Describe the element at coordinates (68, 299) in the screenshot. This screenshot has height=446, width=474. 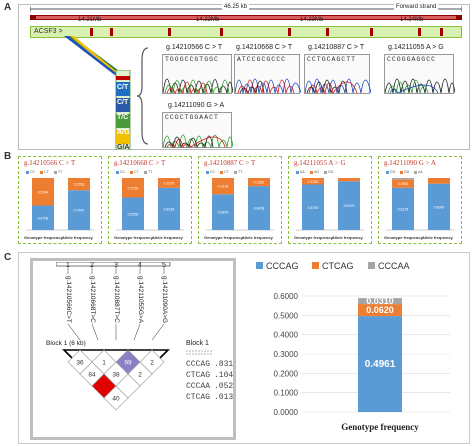
I see `snp-label-1: g.14210566C>T` at that location.